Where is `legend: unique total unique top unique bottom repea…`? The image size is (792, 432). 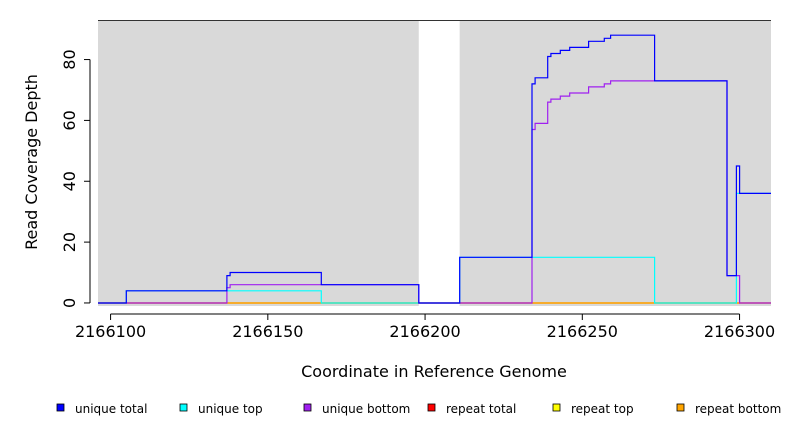 legend: unique total unique top unique bottom repea… is located at coordinates (418, 409).